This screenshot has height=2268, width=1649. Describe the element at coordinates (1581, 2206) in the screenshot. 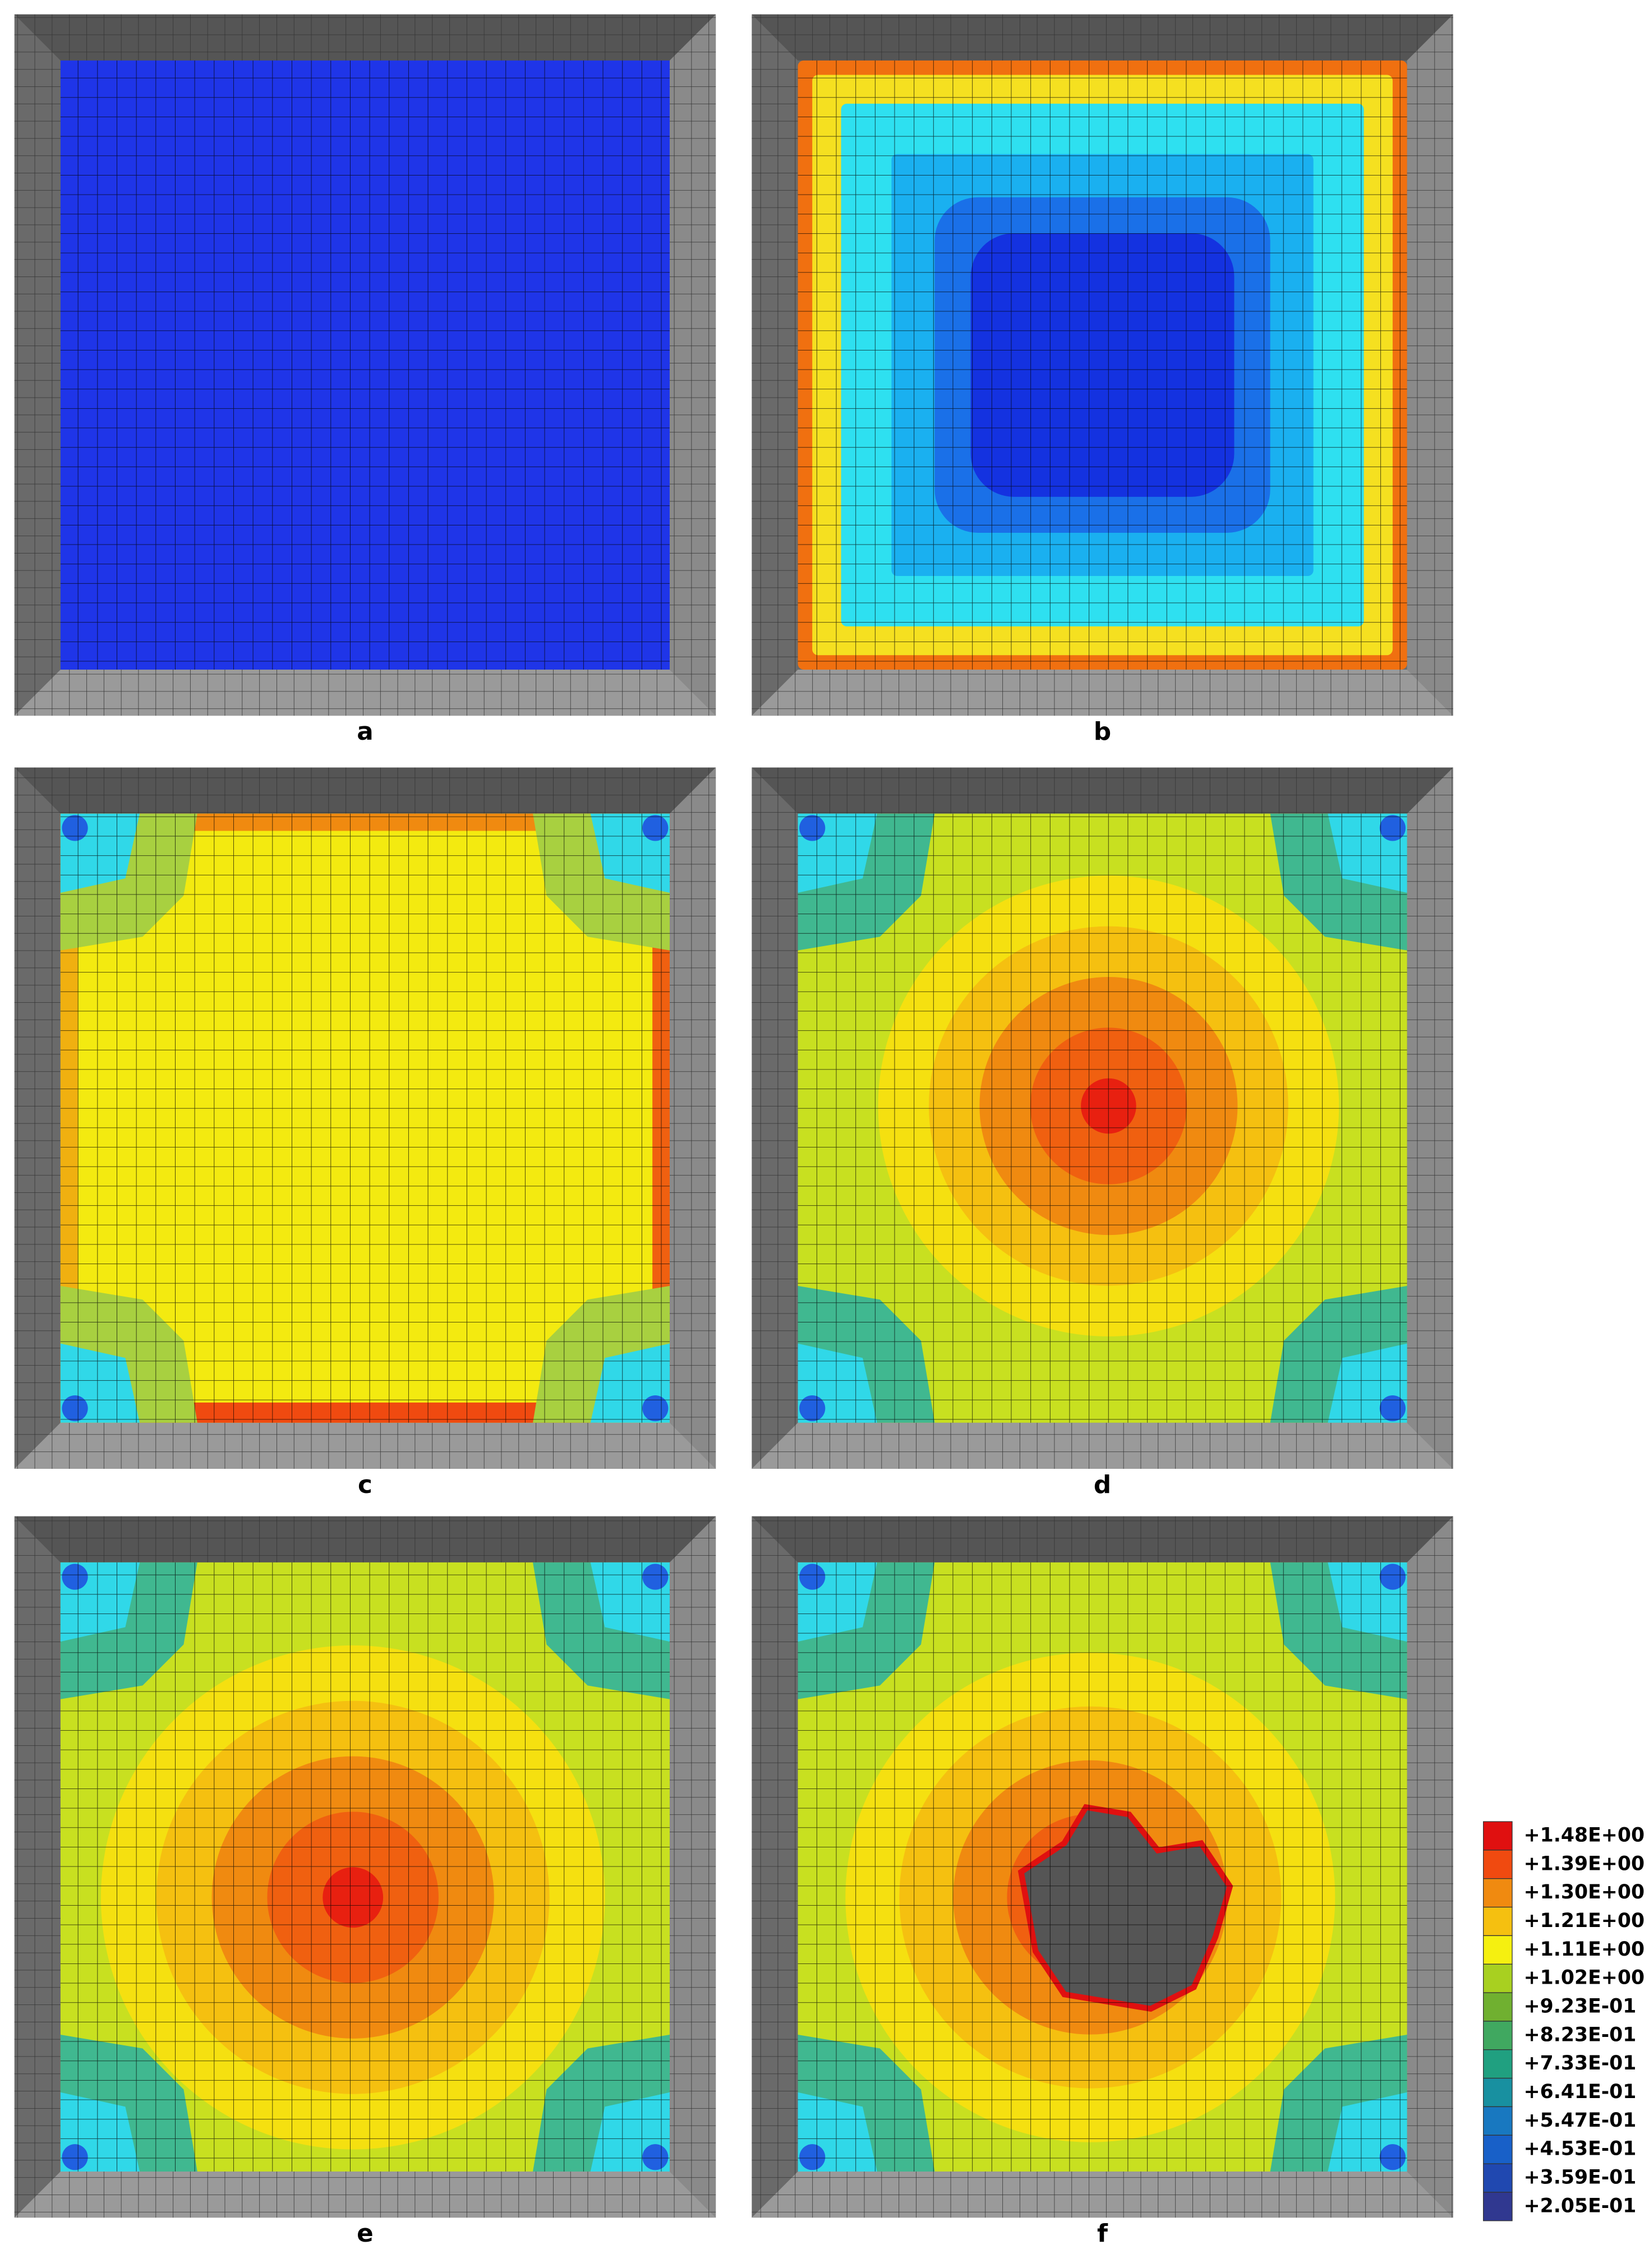

I see `legend-label: +2.05E-01` at that location.